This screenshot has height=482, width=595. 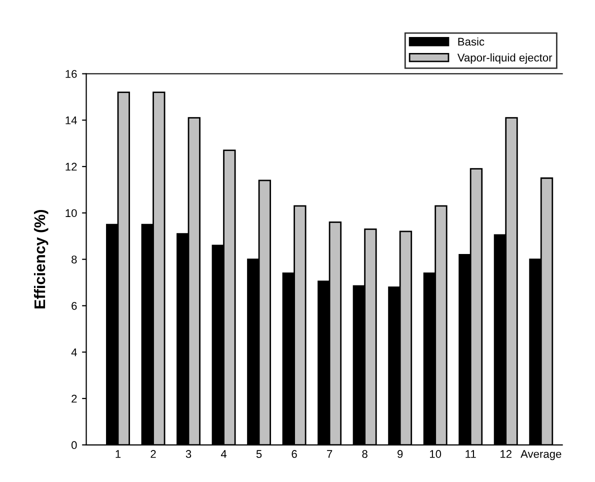 I want to click on y-tick-label: 16, so click(x=71, y=74).